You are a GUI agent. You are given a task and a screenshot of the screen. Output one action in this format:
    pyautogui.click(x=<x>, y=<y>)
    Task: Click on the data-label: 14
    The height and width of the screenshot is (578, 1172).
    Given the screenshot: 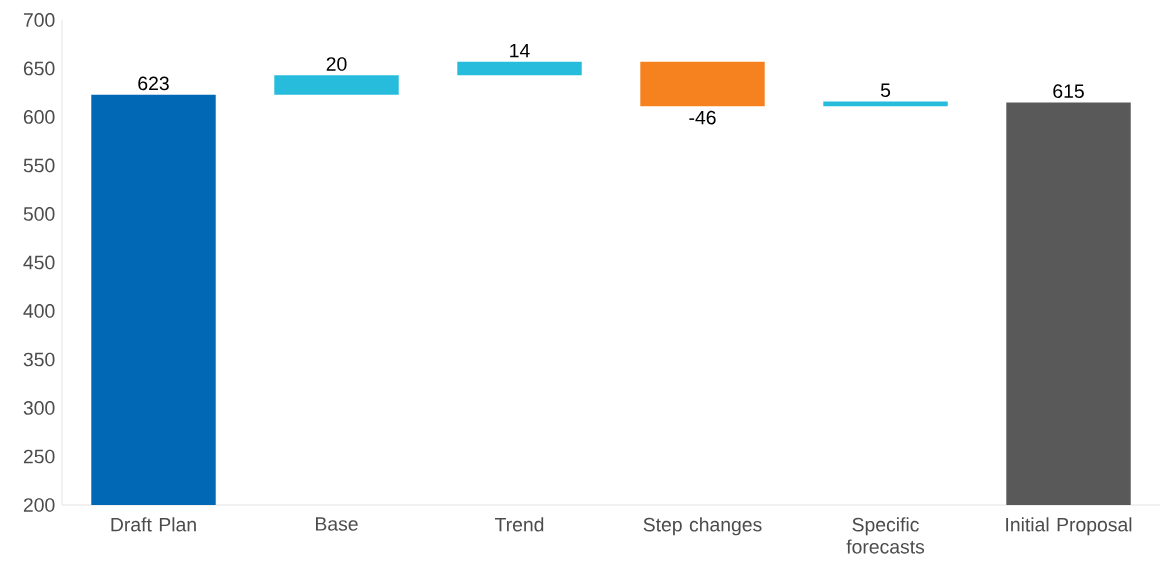 What is the action you would take?
    pyautogui.click(x=520, y=50)
    